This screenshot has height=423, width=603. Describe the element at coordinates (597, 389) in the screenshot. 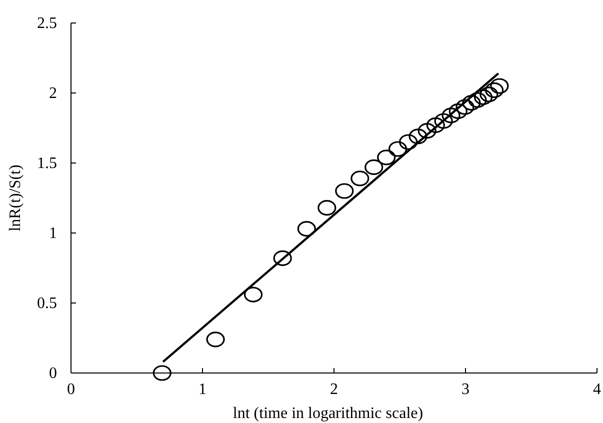

I see `x-tick-label: 4` at that location.